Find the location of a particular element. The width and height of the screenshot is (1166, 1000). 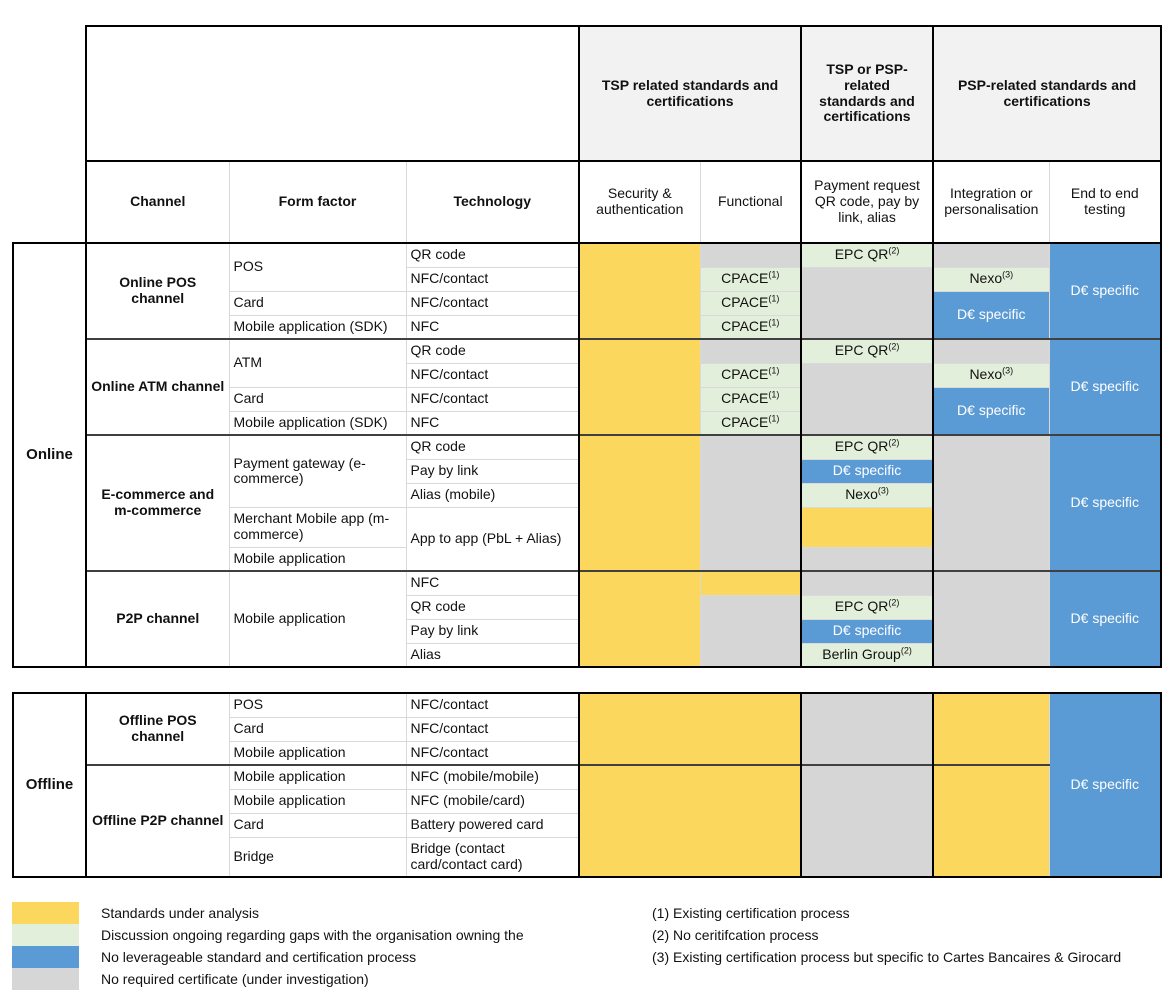

cell-tech: Bridge (contact card/contact card) is located at coordinates (492, 857).